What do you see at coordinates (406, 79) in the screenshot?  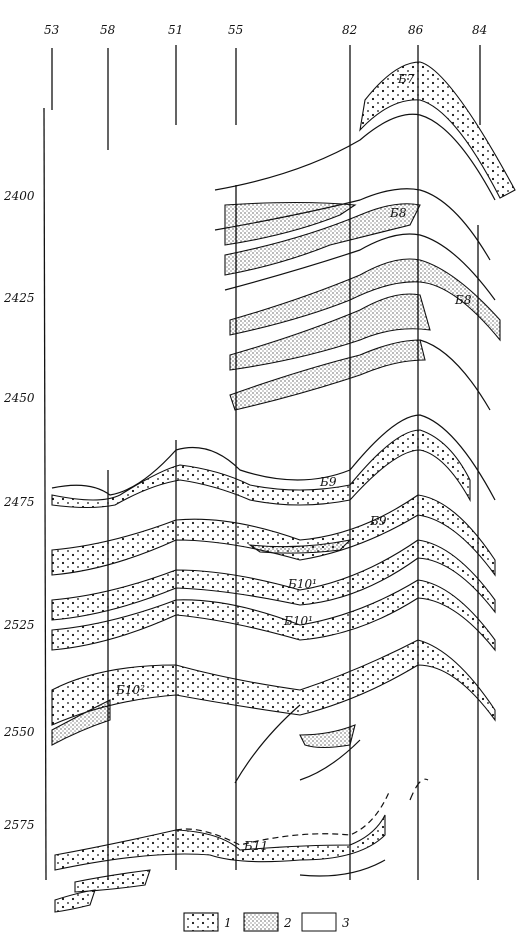 I see `layer-label: Б7` at bounding box center [406, 79].